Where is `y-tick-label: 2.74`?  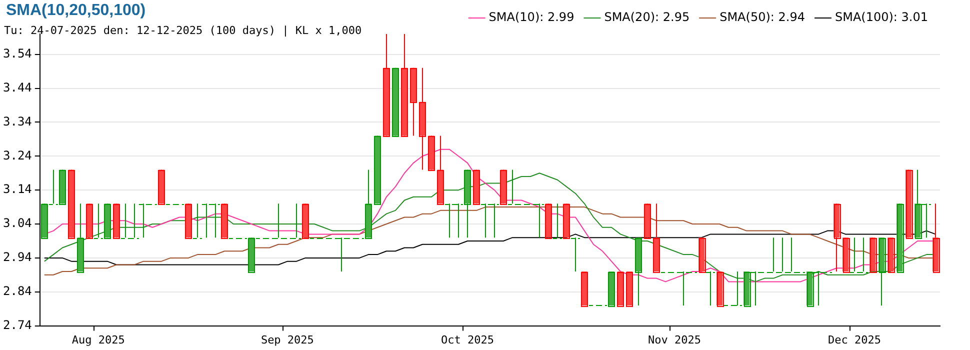 y-tick-label: 2.74 is located at coordinates (17, 325).